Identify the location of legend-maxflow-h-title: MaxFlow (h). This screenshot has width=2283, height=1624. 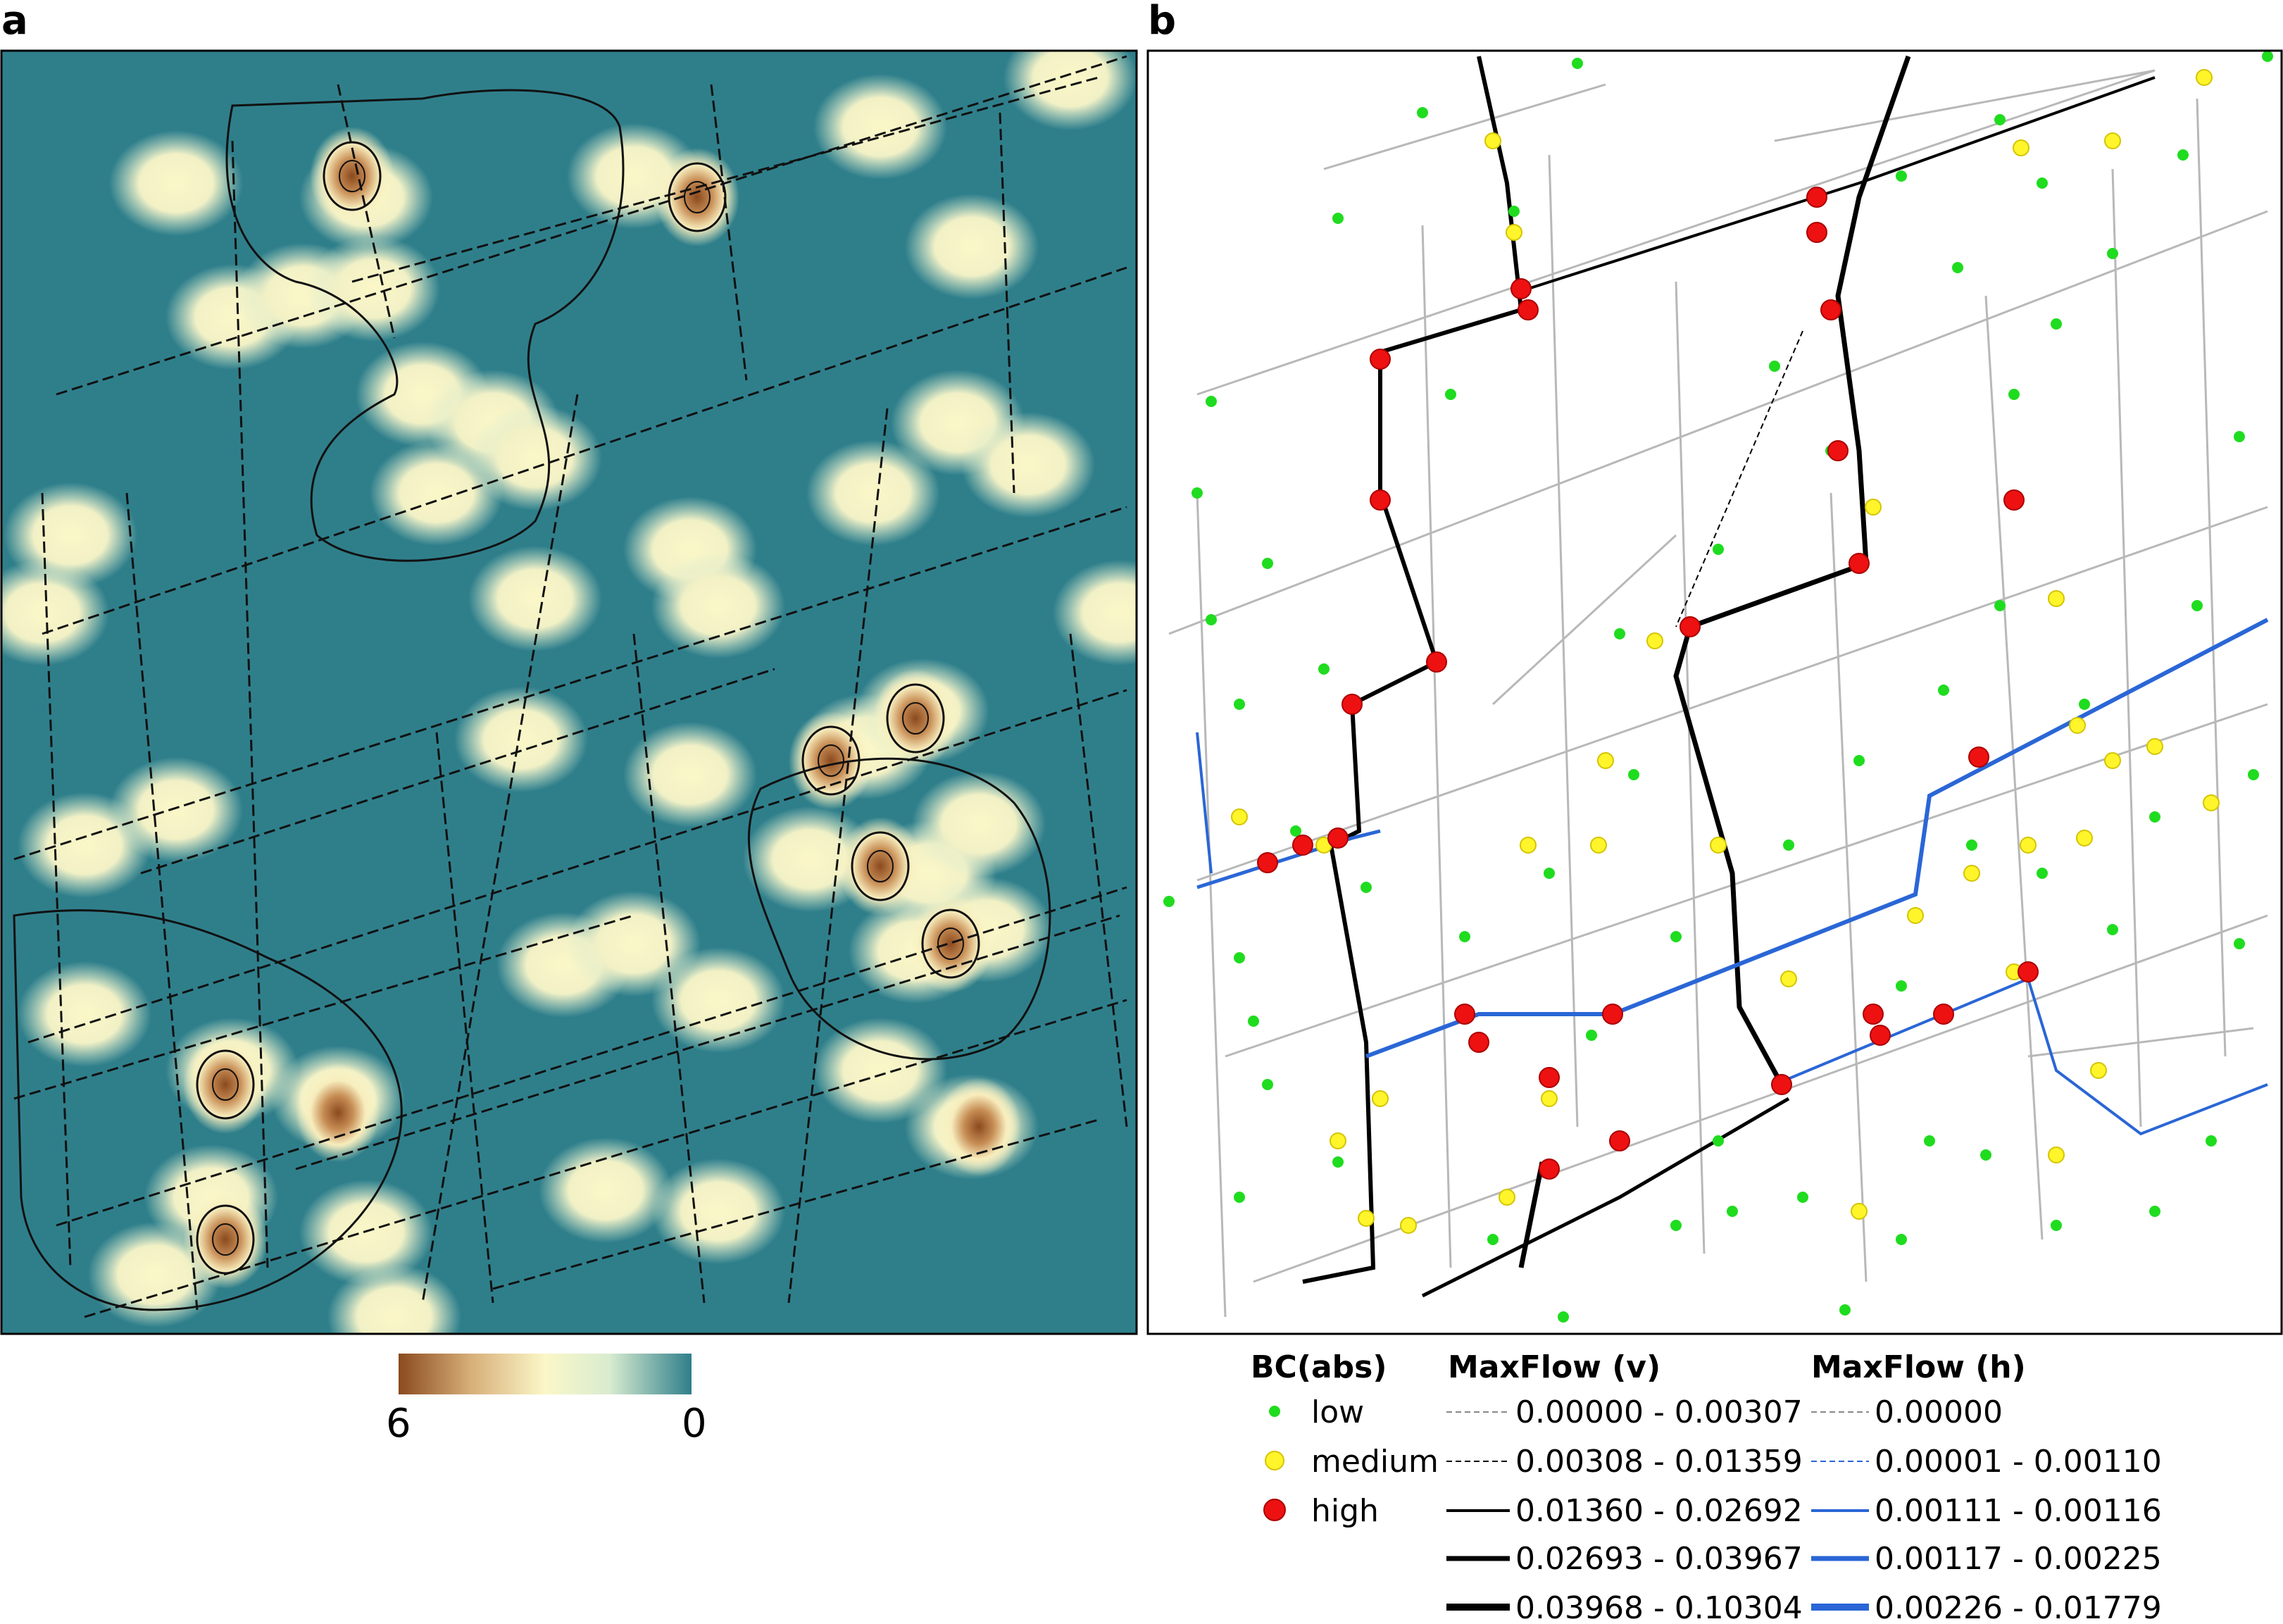
(1918, 1367).